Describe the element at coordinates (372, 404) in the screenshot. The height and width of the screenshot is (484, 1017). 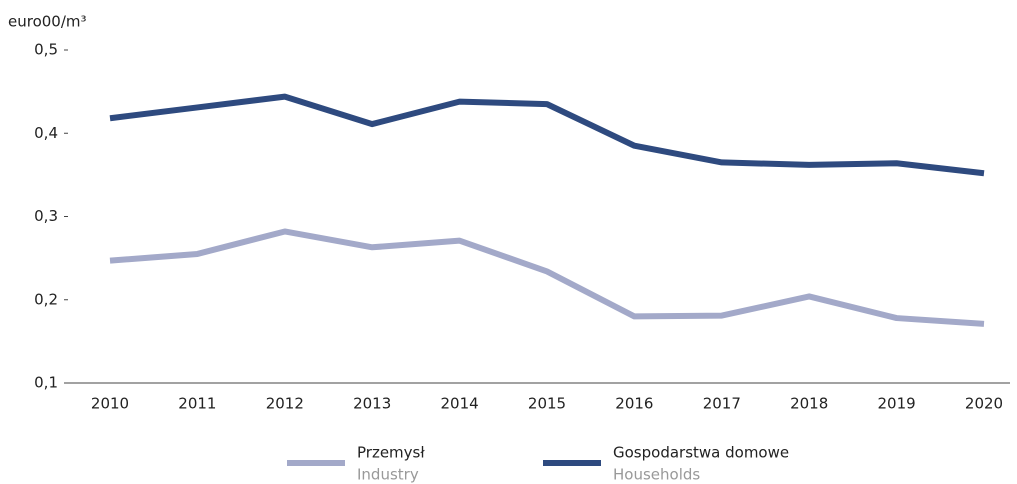
I see `x-tick-label: 2013` at that location.